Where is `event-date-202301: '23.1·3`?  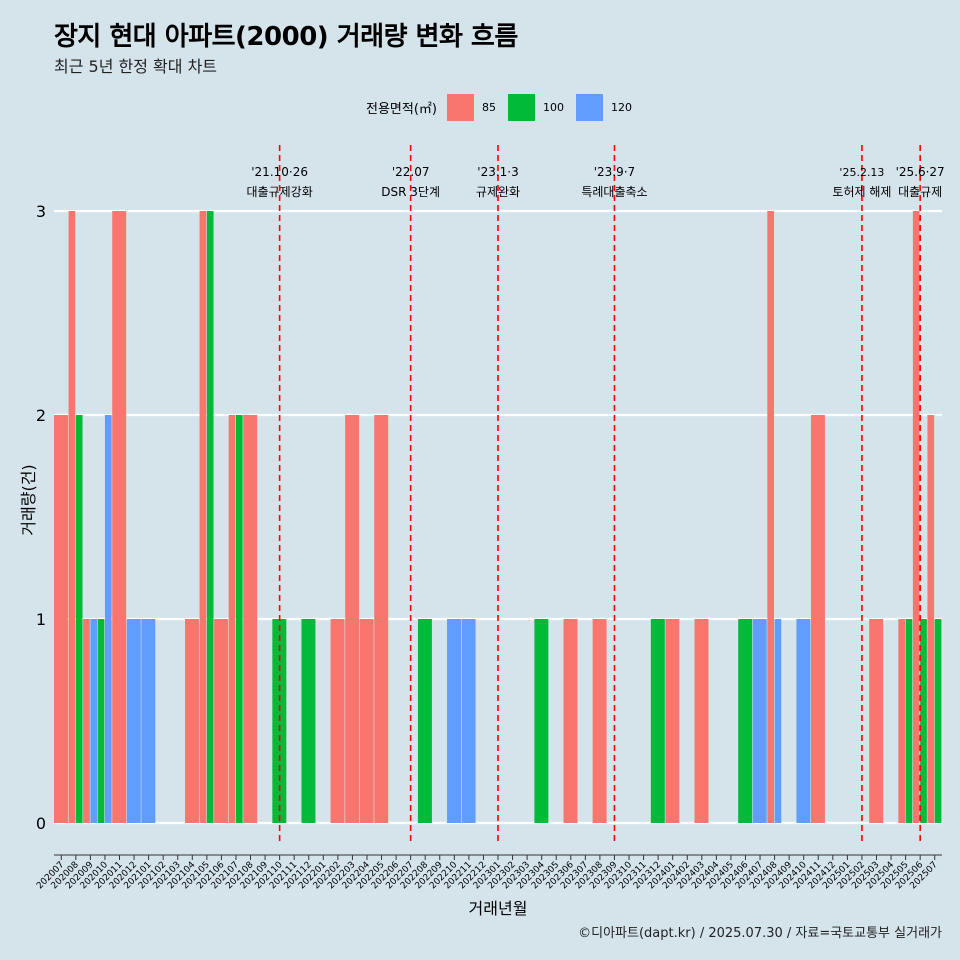
event-date-202301: '23.1·3 is located at coordinates (497, 172).